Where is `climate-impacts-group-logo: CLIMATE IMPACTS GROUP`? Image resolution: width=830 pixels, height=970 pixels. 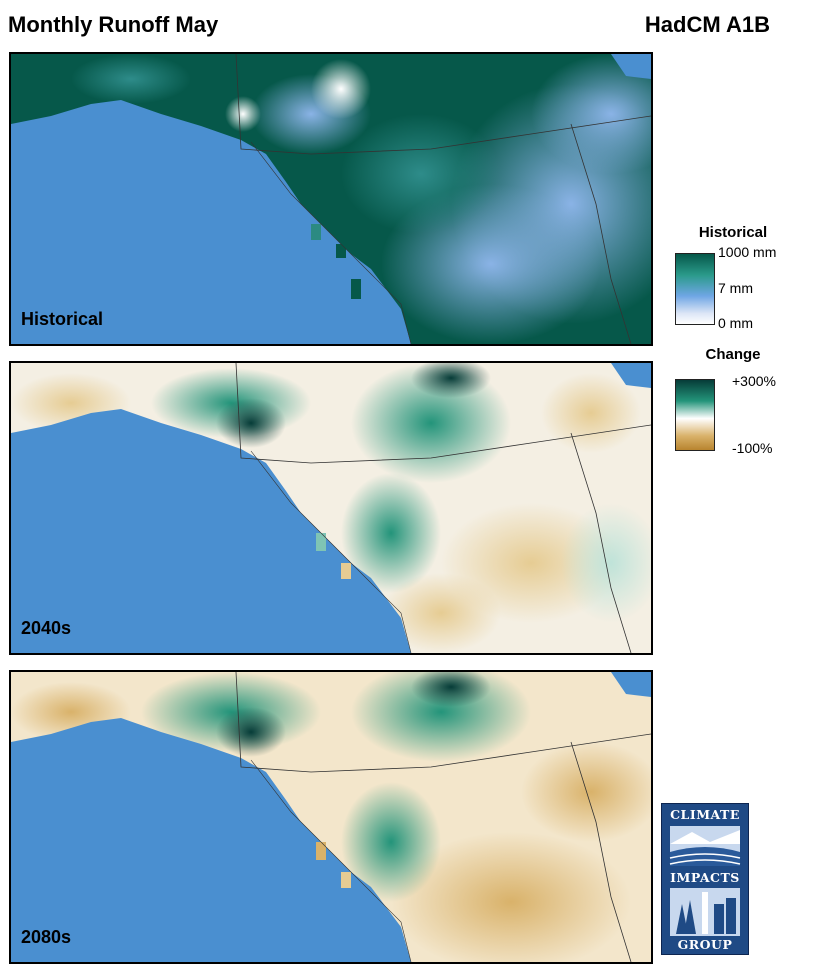
climate-impacts-group-logo: CLIMATE IMPACTS GROUP is located at coordinates (705, 879).